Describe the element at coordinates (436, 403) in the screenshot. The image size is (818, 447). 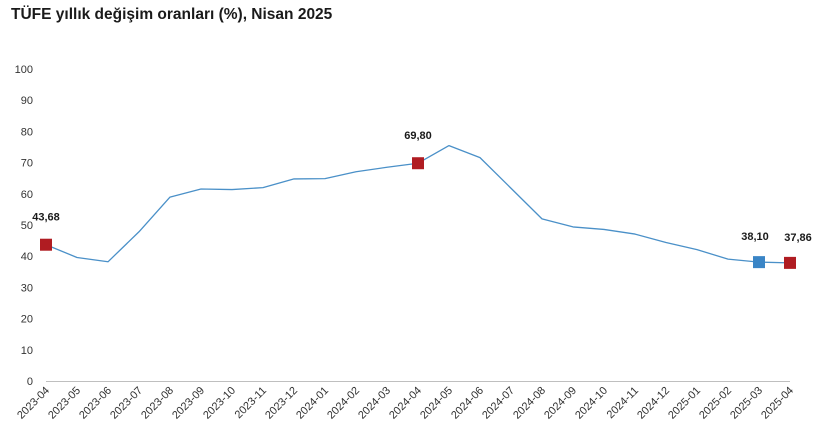
I see `x-tick-label: 2024-05` at that location.